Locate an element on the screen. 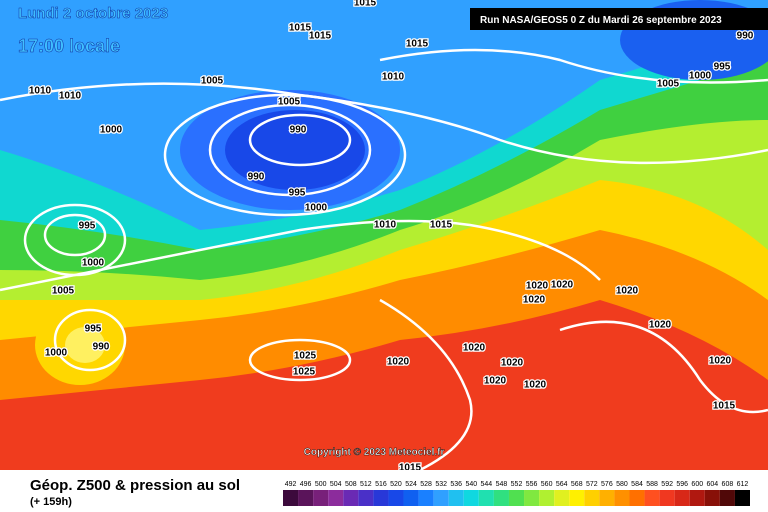 The width and height of the screenshot is (768, 512). scale-label: 516 is located at coordinates (381, 484).